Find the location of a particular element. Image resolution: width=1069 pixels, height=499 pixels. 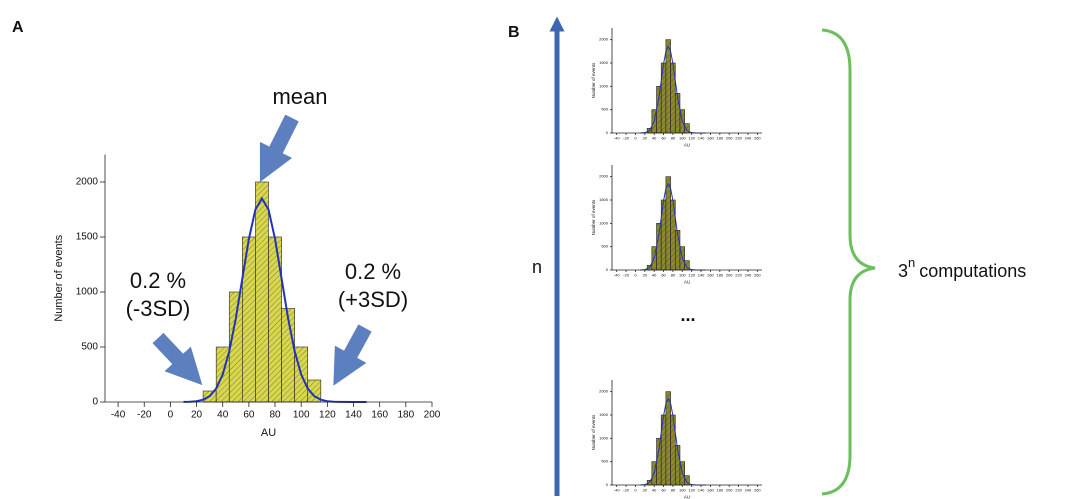

panel-label: B is located at coordinates (514, 32).